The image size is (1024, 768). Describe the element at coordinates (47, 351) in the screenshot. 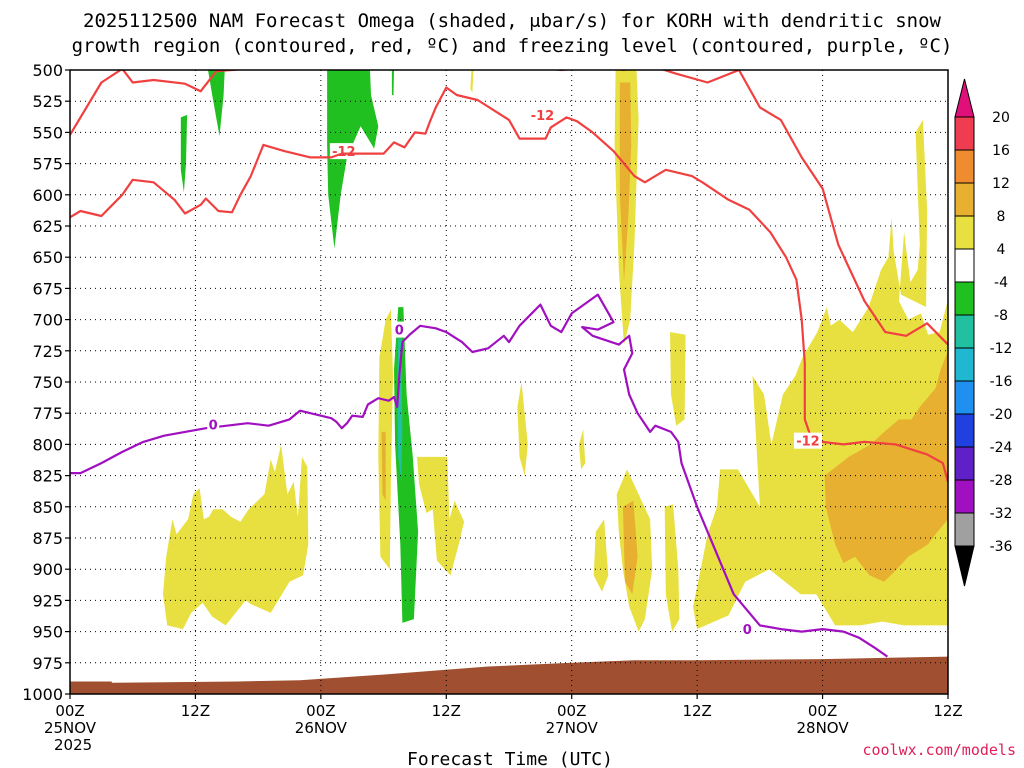

I see `y-tick-label: 725` at that location.